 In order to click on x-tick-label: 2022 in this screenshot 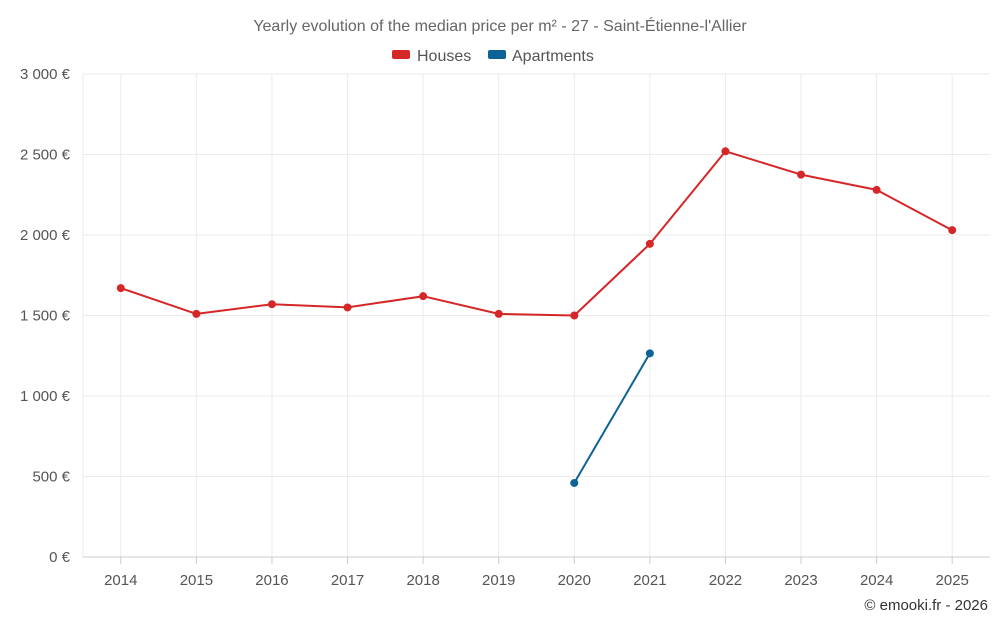, I will do `click(725, 580)`.